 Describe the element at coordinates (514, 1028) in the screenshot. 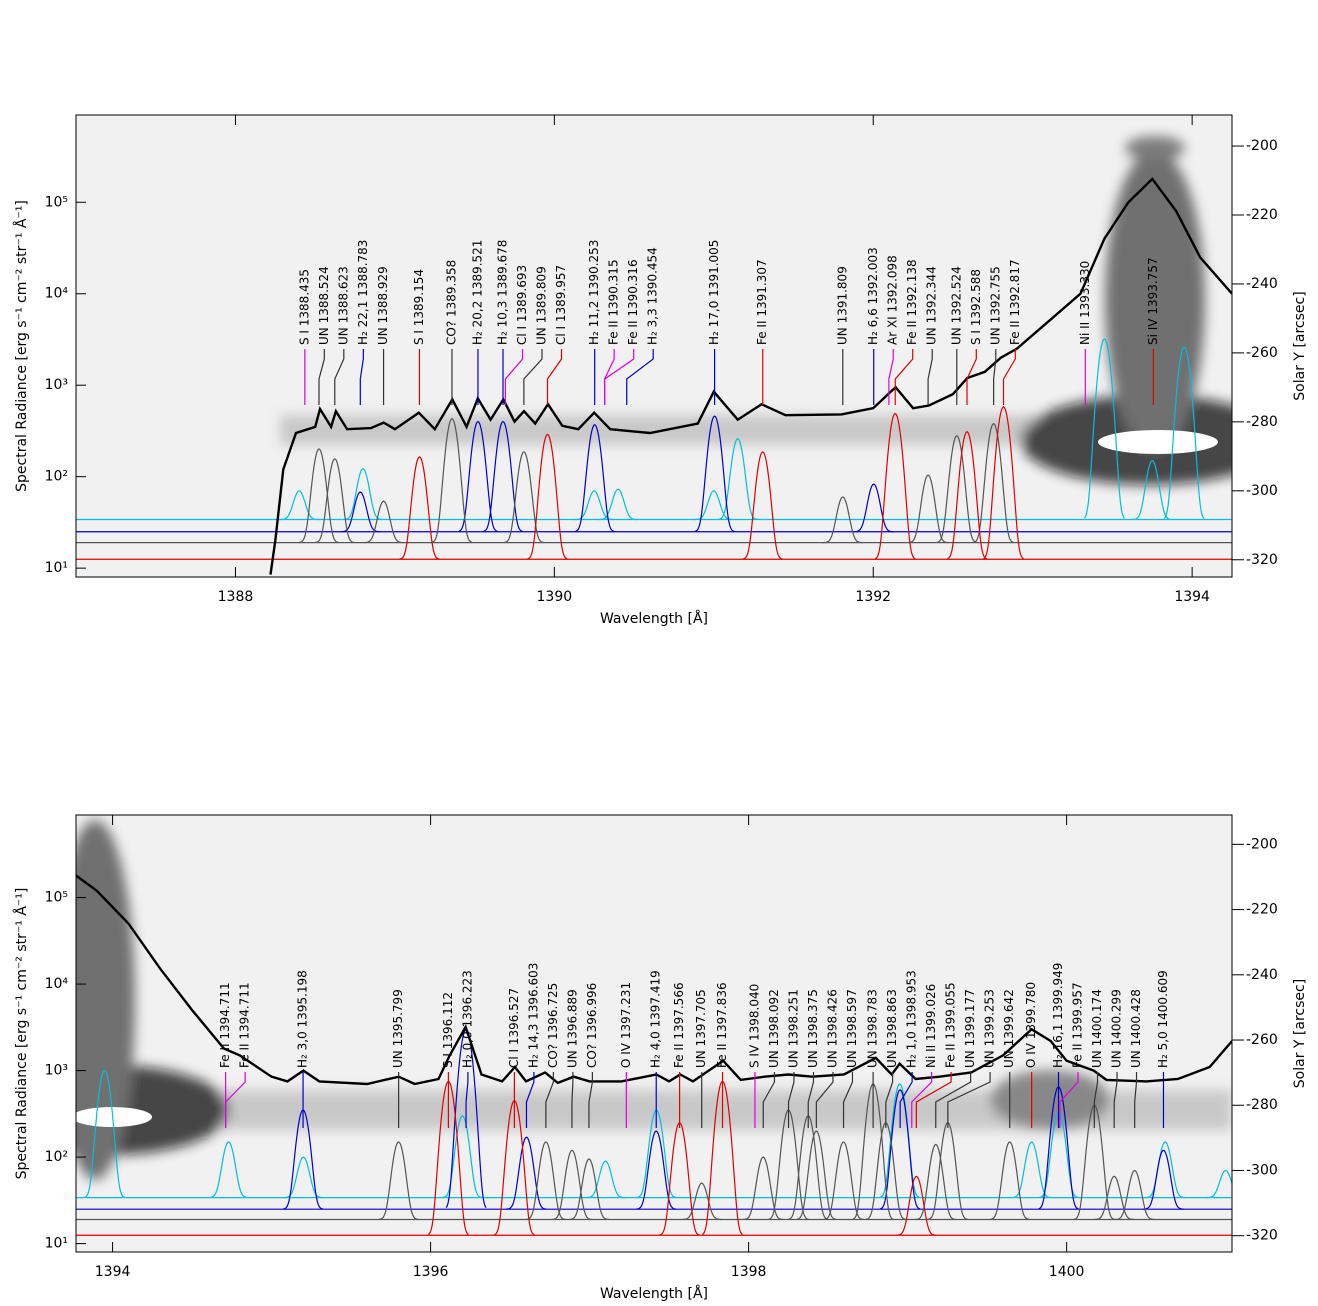

I see `line-id-label: Cl I 1396.527` at that location.